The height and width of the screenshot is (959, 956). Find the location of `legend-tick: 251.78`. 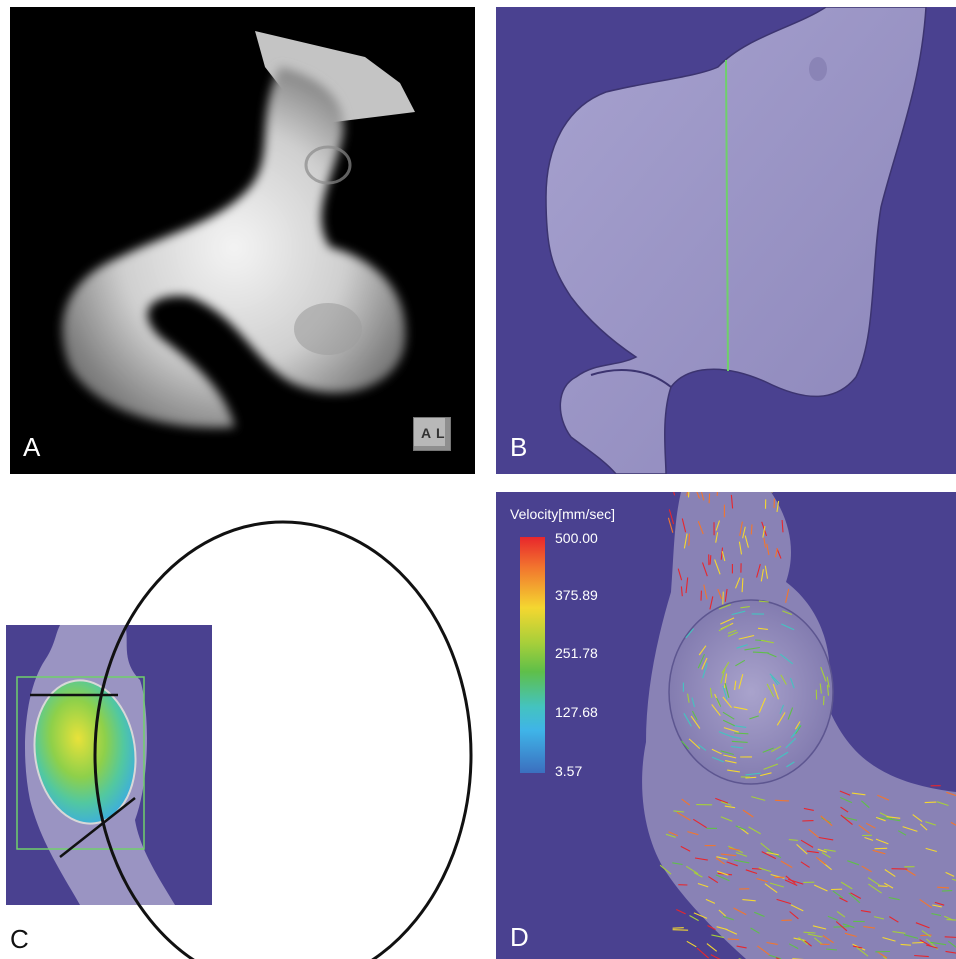

legend-tick: 251.78 is located at coordinates (576, 653).